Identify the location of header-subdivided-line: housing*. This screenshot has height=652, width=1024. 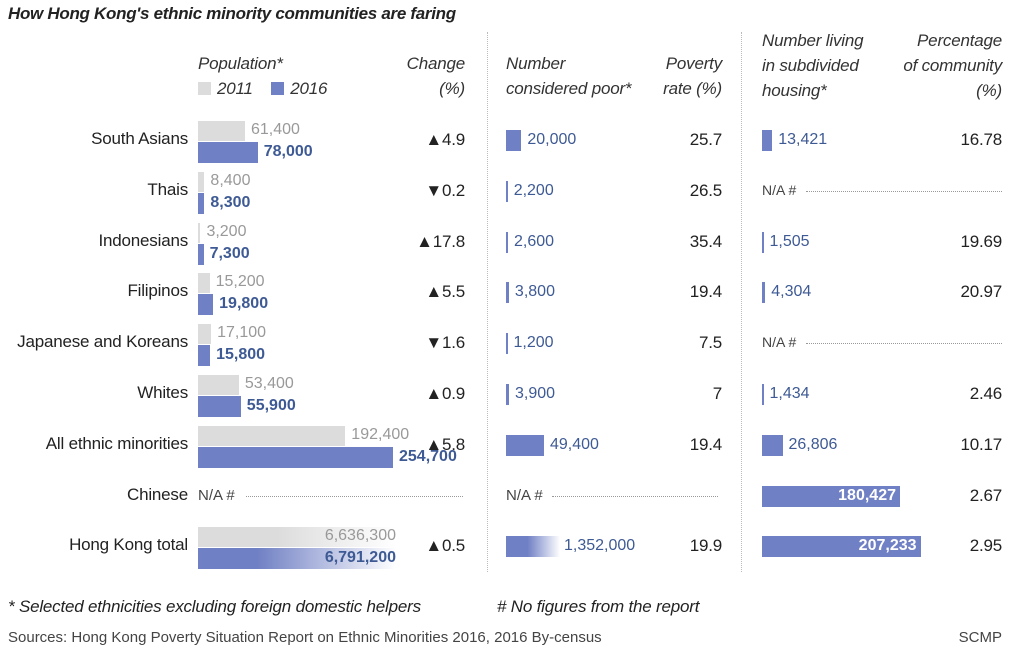
(794, 90).